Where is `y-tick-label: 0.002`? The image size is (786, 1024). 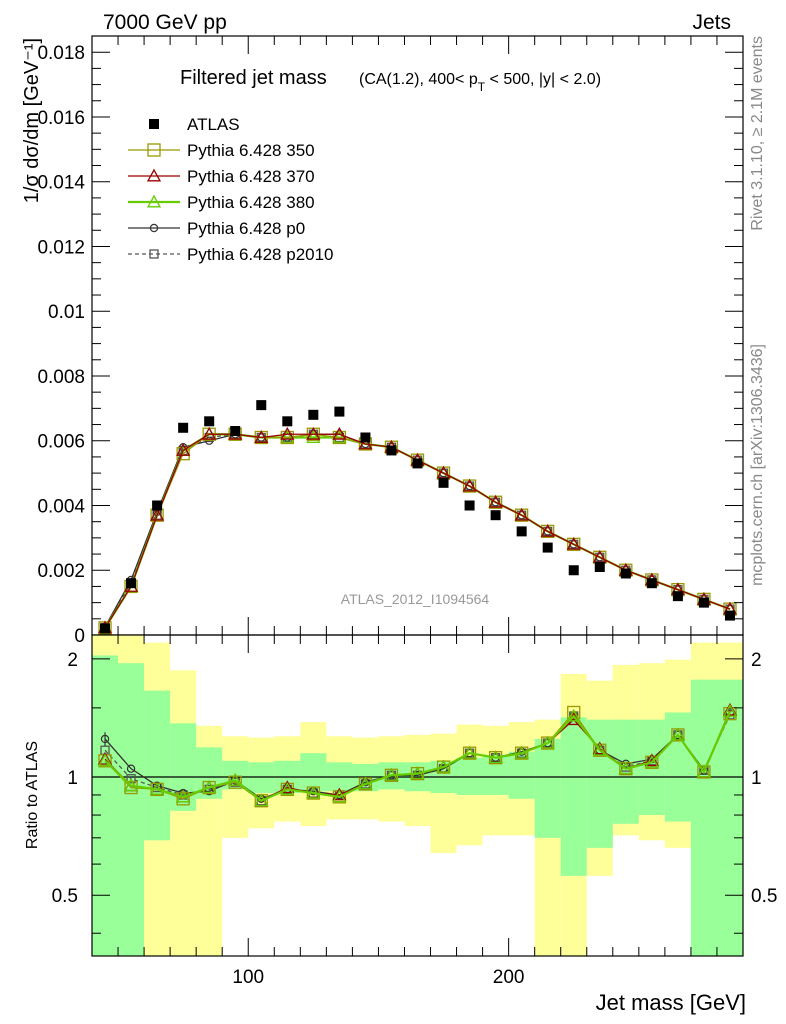
y-tick-label: 0.002 is located at coordinates (61, 571).